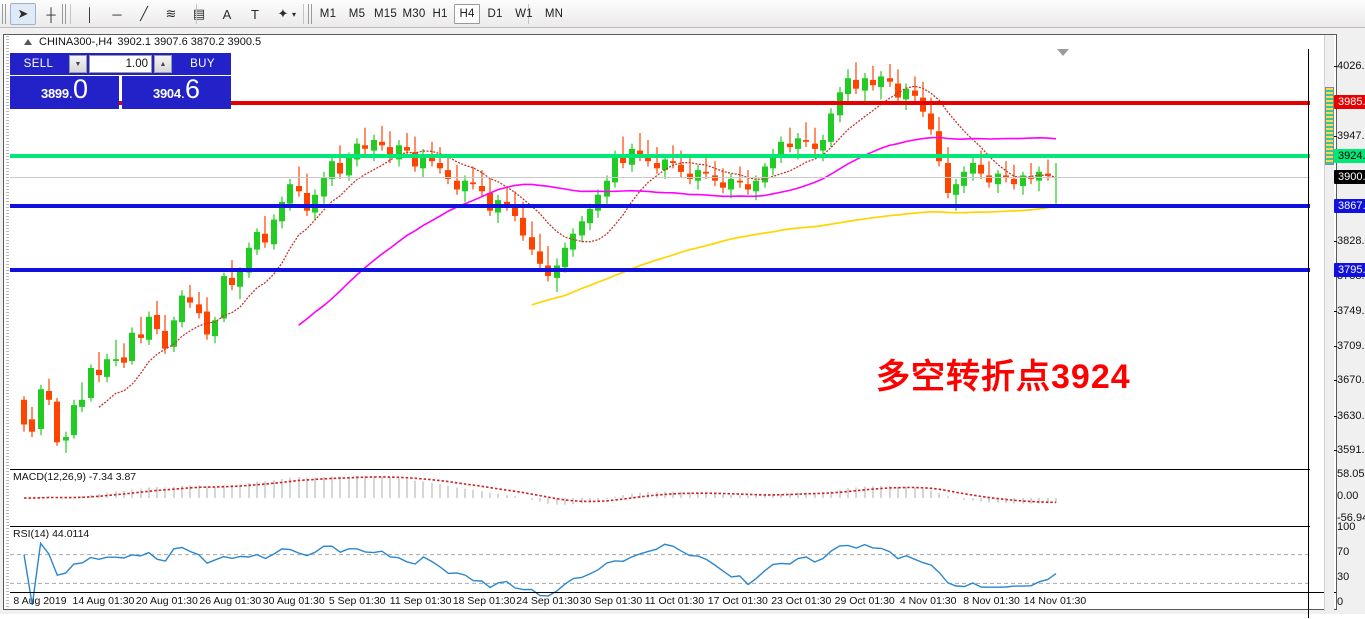 The width and height of the screenshot is (1365, 619). Describe the element at coordinates (1351, 450) in the screenshot. I see `price-tick: 3591.0` at that location.